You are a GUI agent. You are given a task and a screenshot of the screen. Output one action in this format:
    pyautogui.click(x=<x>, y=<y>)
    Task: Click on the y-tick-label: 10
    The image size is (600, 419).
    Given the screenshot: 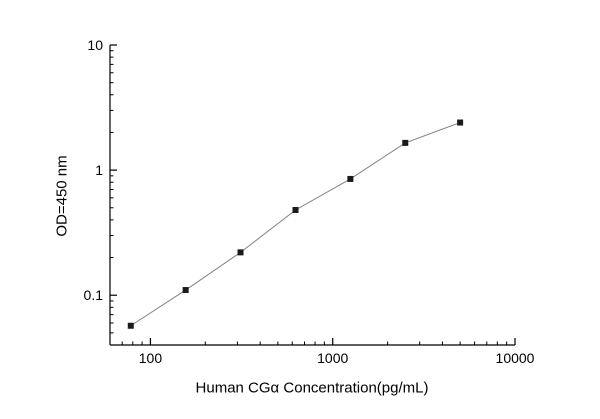 What is the action you would take?
    pyautogui.click(x=95, y=45)
    